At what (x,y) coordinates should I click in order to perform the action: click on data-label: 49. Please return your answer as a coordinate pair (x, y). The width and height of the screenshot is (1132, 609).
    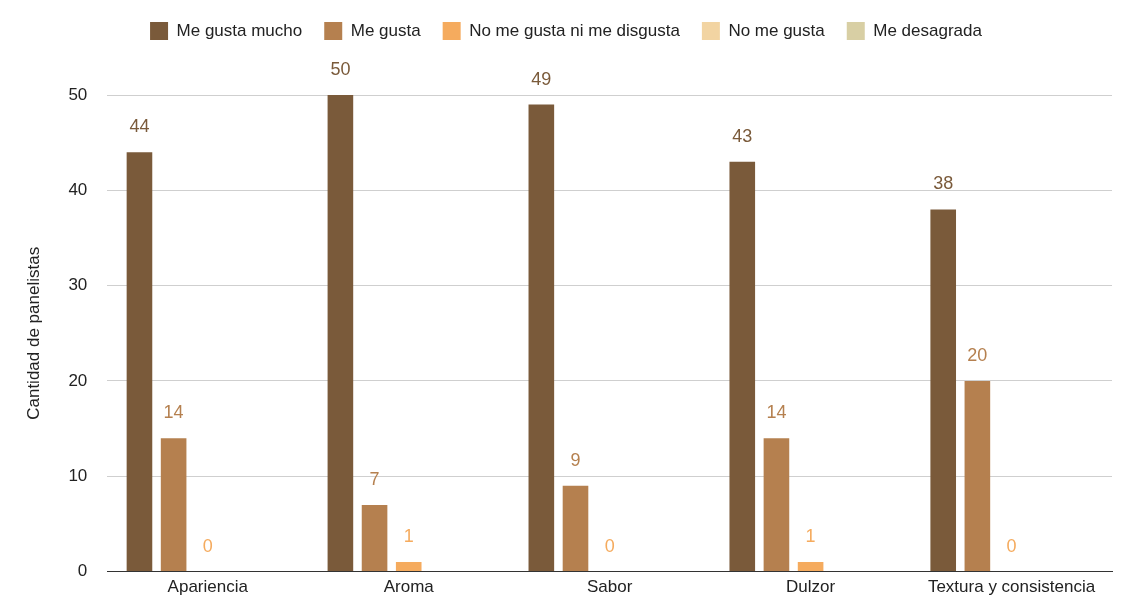
    Looking at the image, I should click on (541, 78).